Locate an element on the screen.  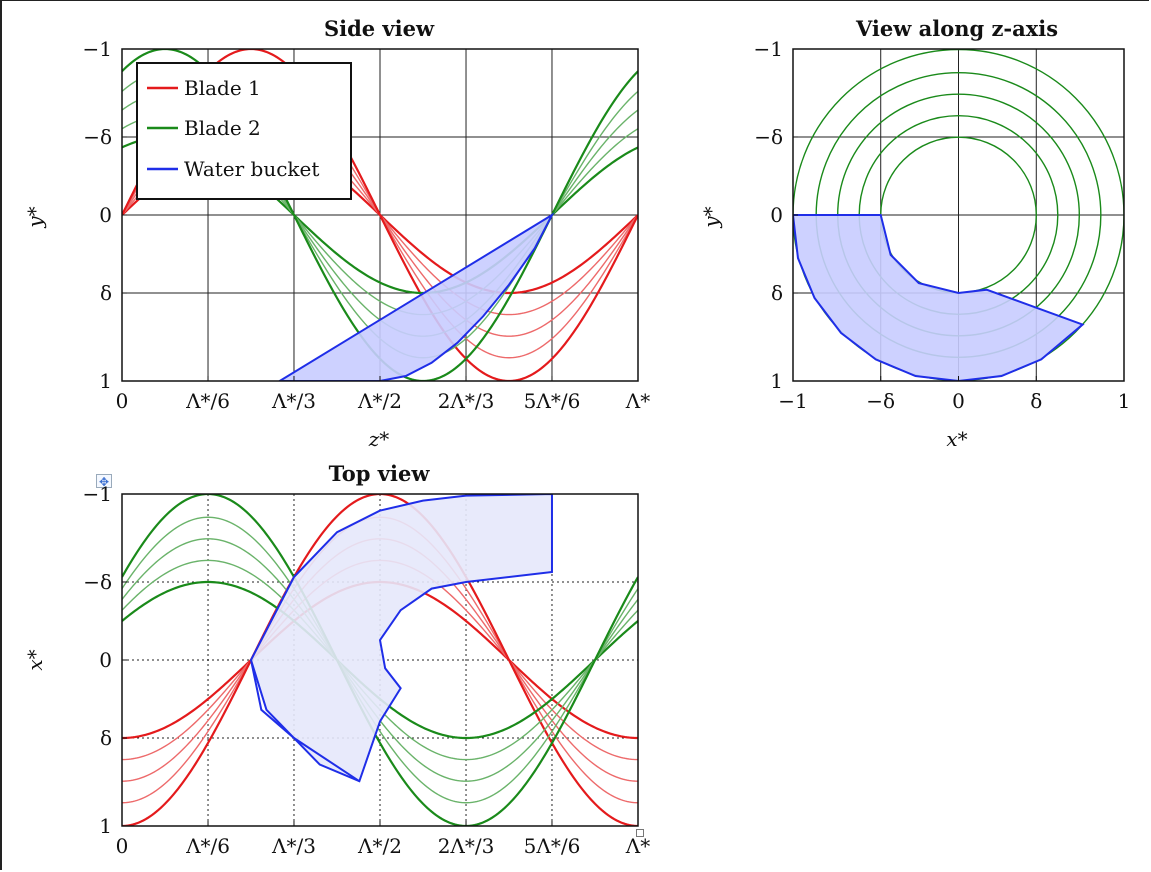
x-tick-label: −1 is located at coordinates (792, 401).